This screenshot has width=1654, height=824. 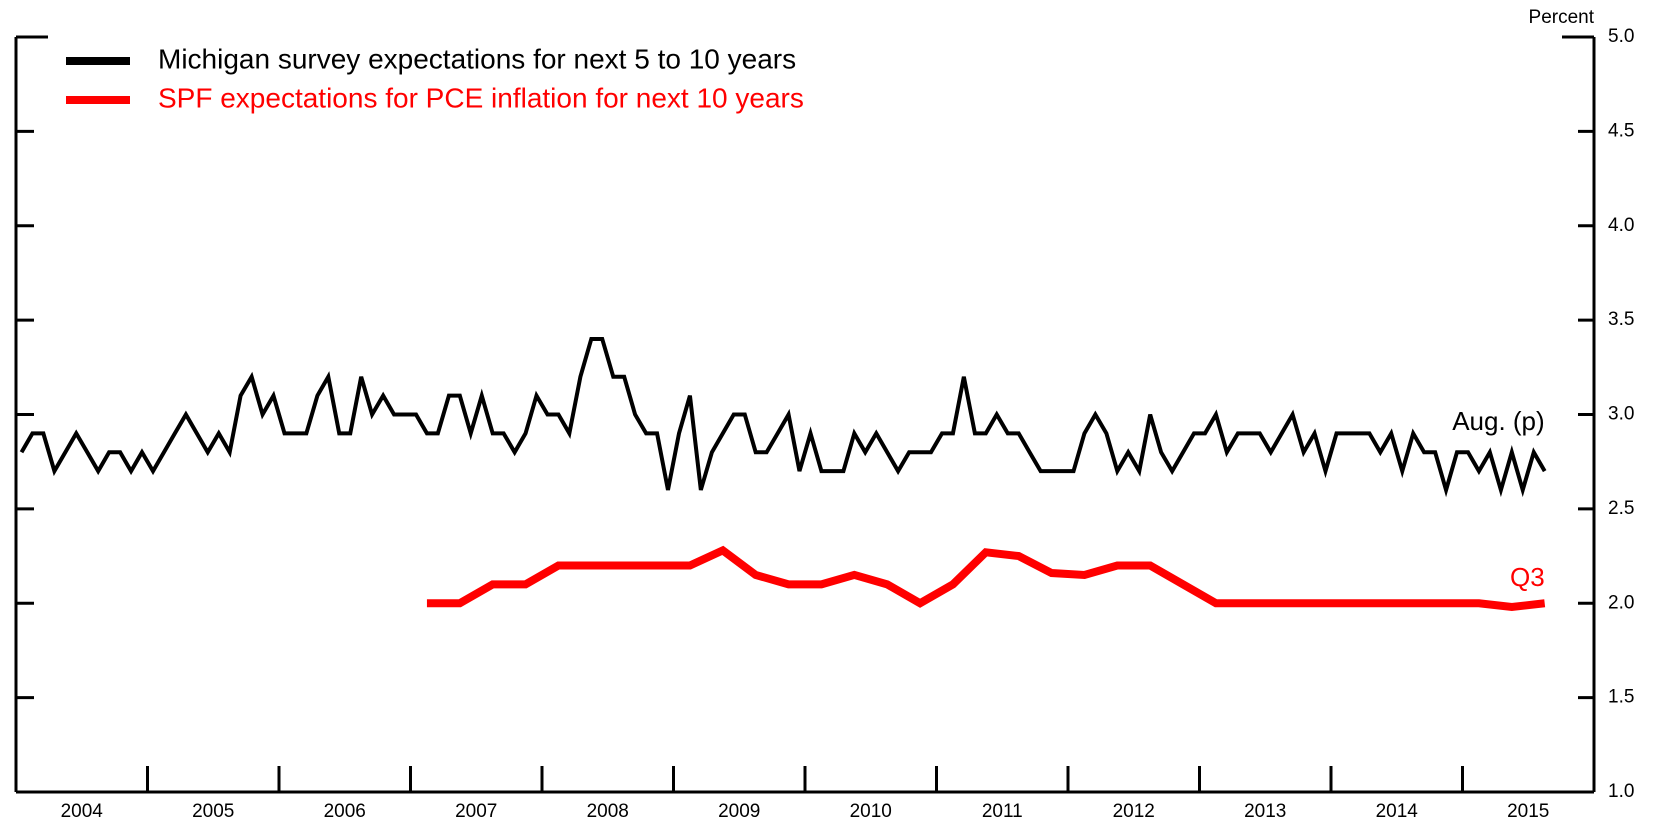 I want to click on y-tick-label: 5.0, so click(x=1621, y=36).